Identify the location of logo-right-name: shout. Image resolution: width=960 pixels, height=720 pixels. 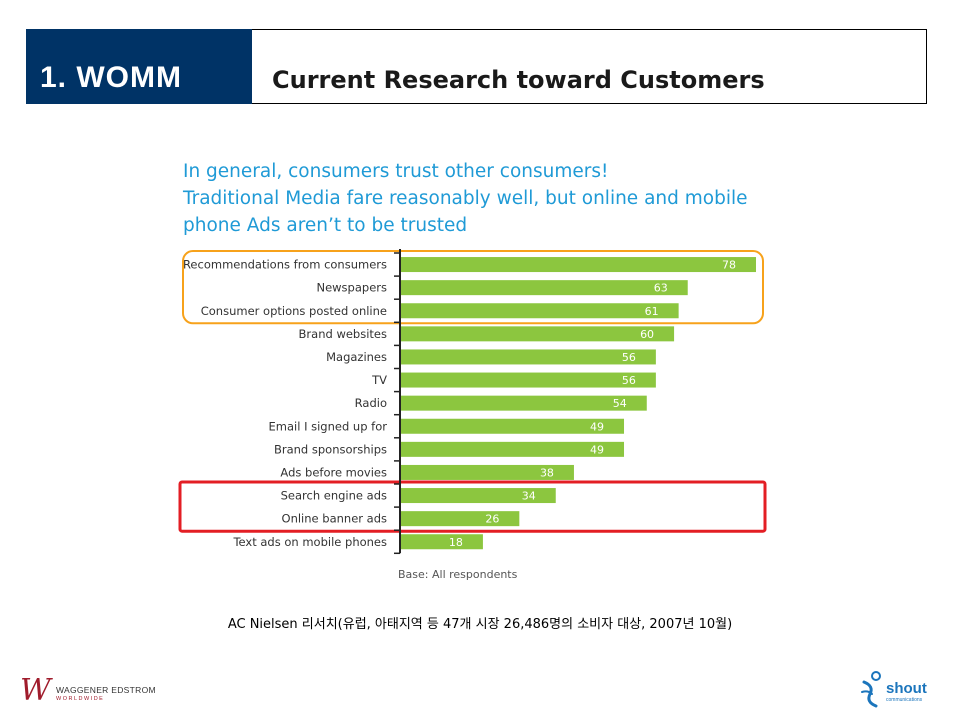
(906, 688).